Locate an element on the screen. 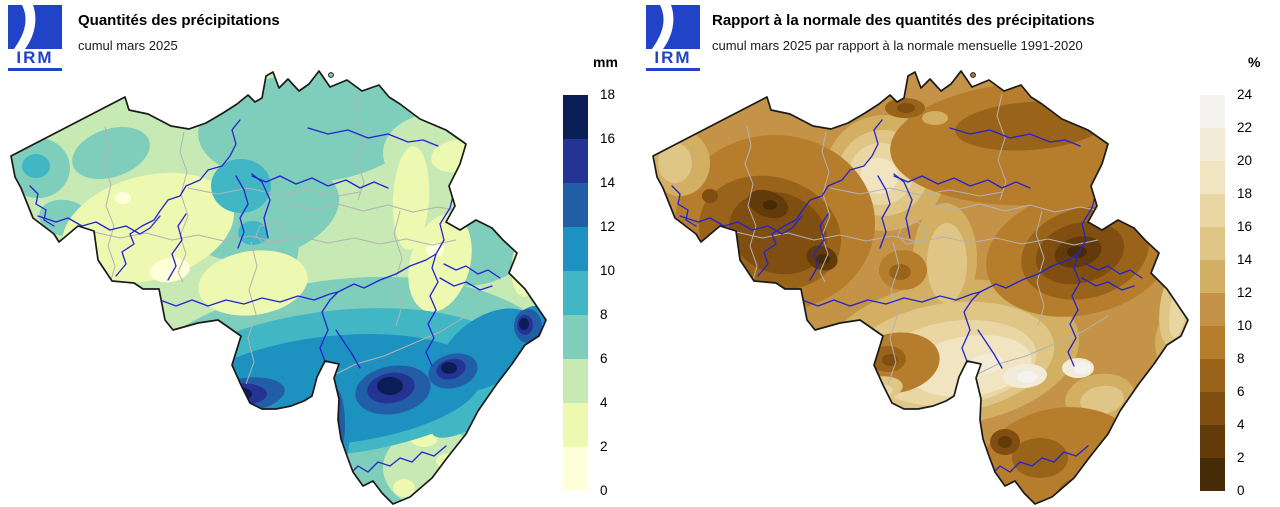  left-map-title: Quantités des précipitations is located at coordinates (179, 20).